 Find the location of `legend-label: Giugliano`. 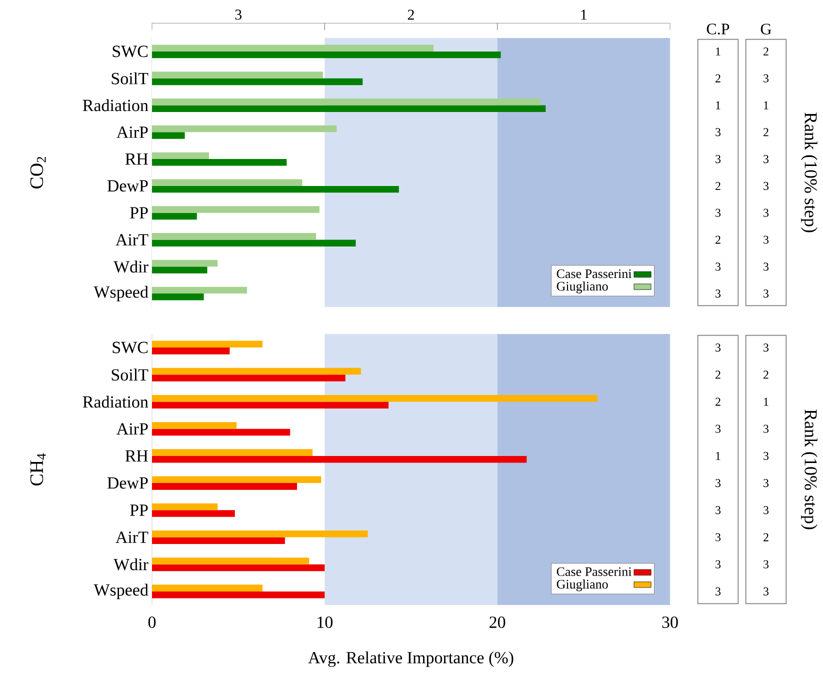

legend-label: Giugliano is located at coordinates (582, 288).